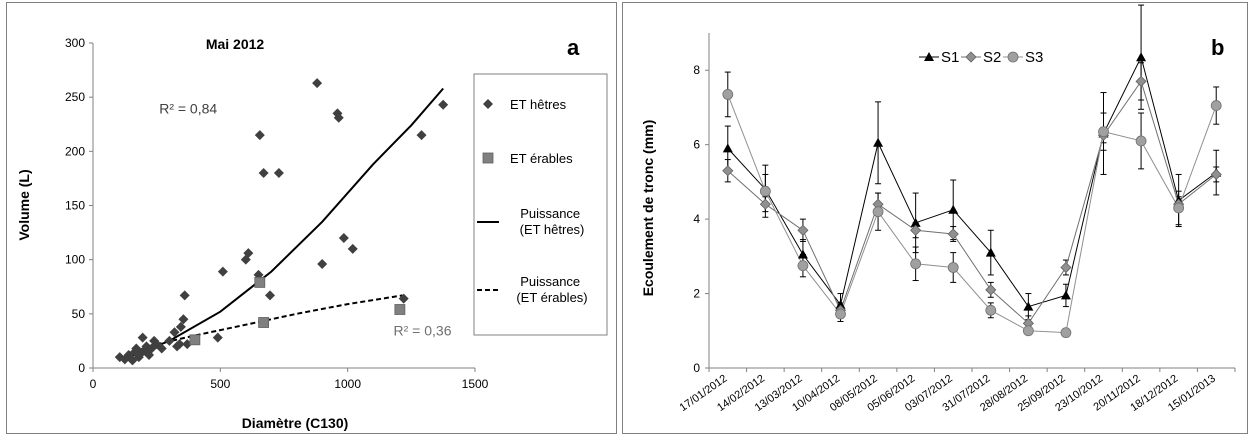 The width and height of the screenshot is (1252, 438). Describe the element at coordinates (573, 47) in the screenshot. I see `panel-letter-a: a` at that location.